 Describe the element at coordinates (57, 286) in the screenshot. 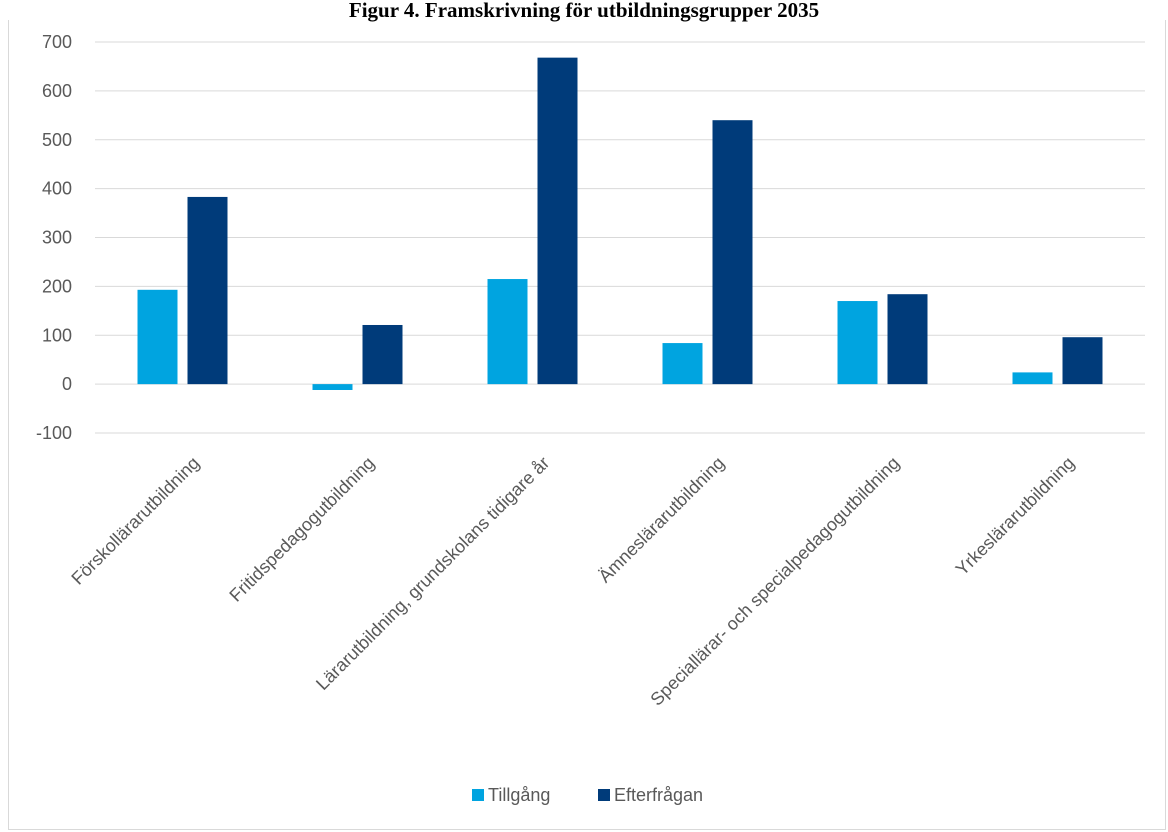

I see `y-tick-label: 200` at that location.